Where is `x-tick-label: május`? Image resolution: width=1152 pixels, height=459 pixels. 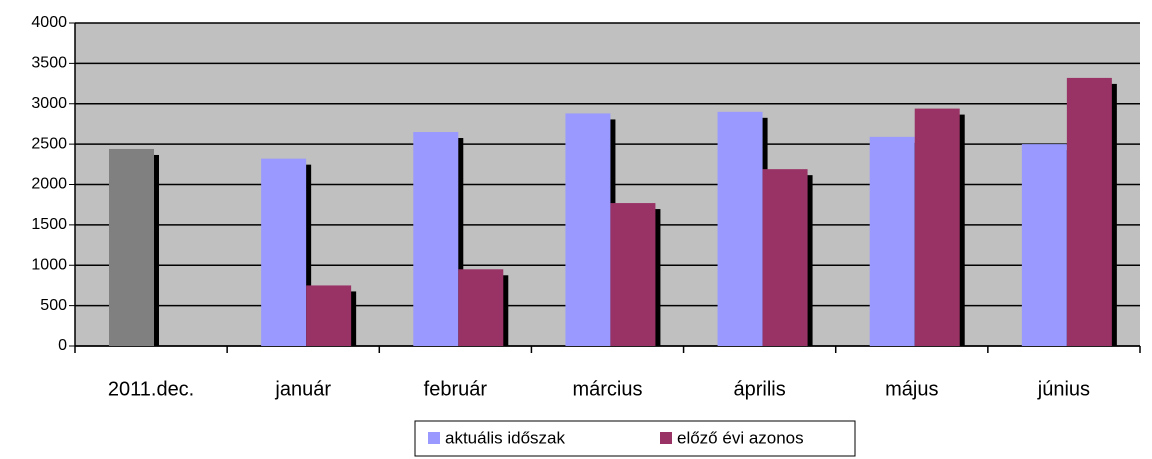
x-tick-label: május is located at coordinates (911, 389).